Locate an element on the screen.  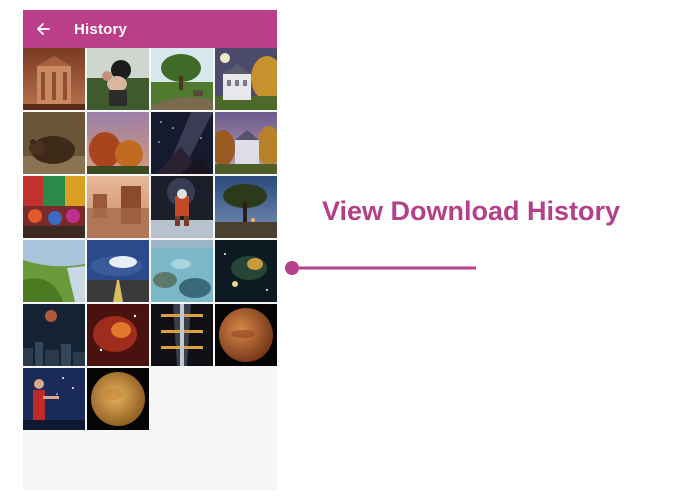
thumbnail-rock-carved-temple is located at coordinates (54, 79).